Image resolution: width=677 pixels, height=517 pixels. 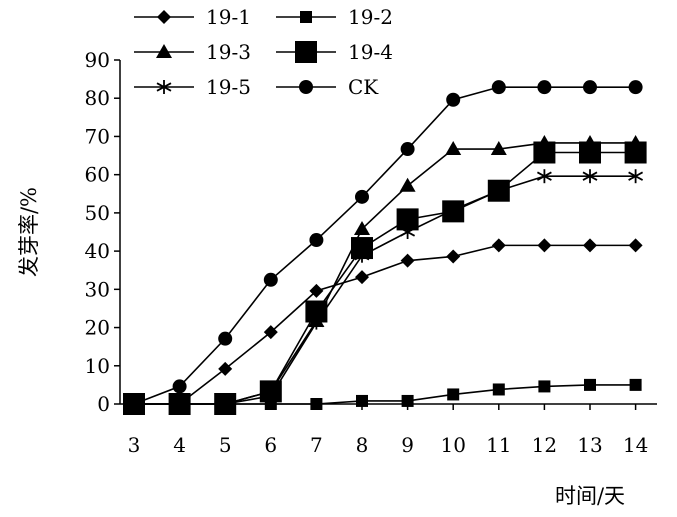 I want to click on y-tick-label: 50, so click(x=97, y=213).